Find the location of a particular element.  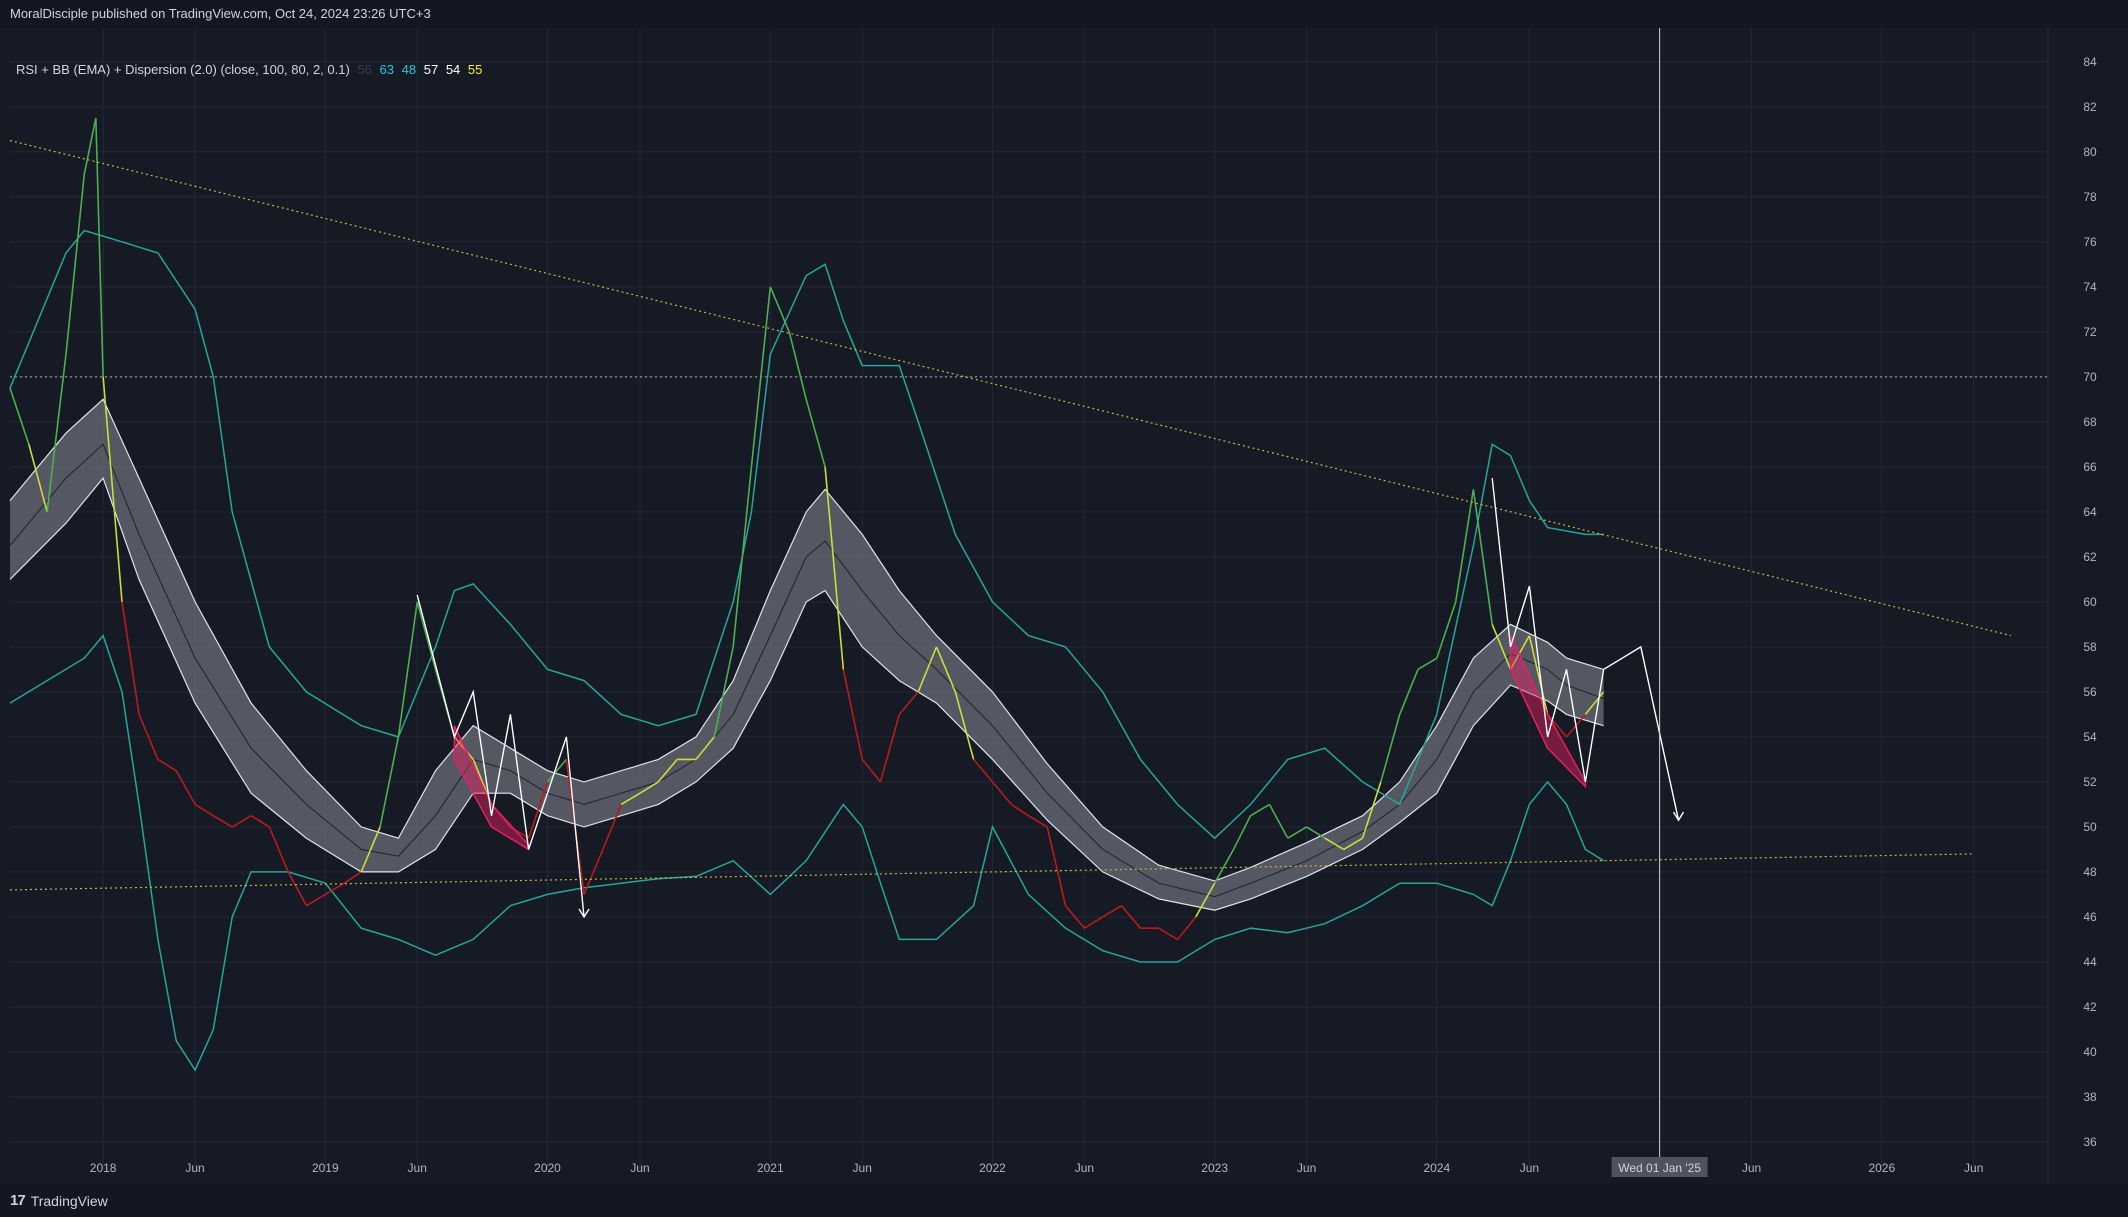

y-tick-label: 66 is located at coordinates (2090, 467).